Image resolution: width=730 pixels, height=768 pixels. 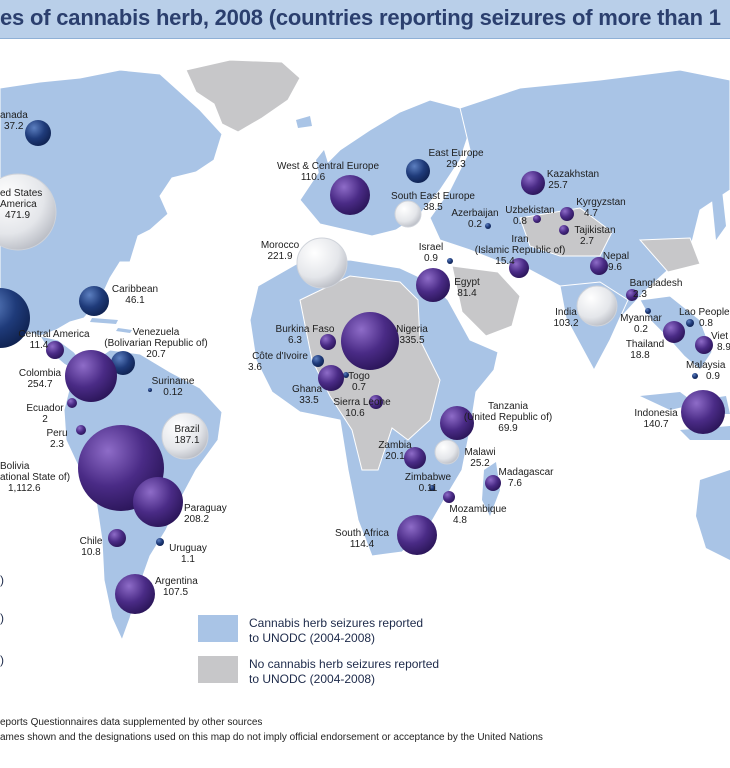 I want to click on bubble-east-europe, so click(x=418, y=171).